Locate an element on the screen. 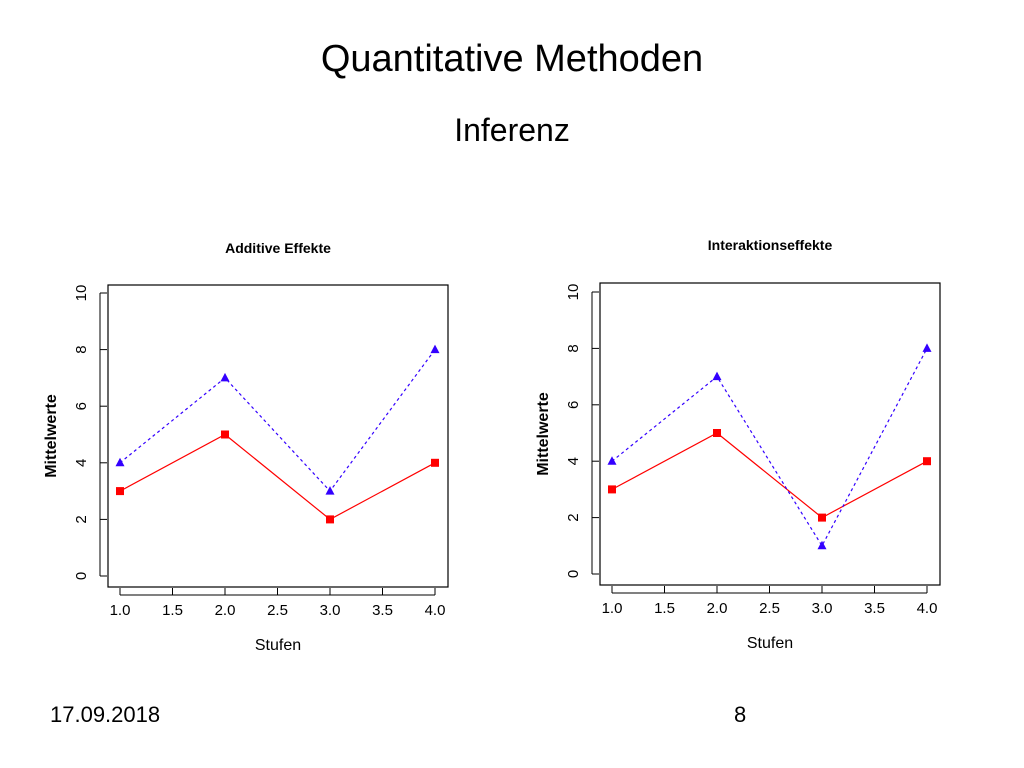 The image size is (1024, 768). slide-subtitle: Inferenz is located at coordinates (512, 130).